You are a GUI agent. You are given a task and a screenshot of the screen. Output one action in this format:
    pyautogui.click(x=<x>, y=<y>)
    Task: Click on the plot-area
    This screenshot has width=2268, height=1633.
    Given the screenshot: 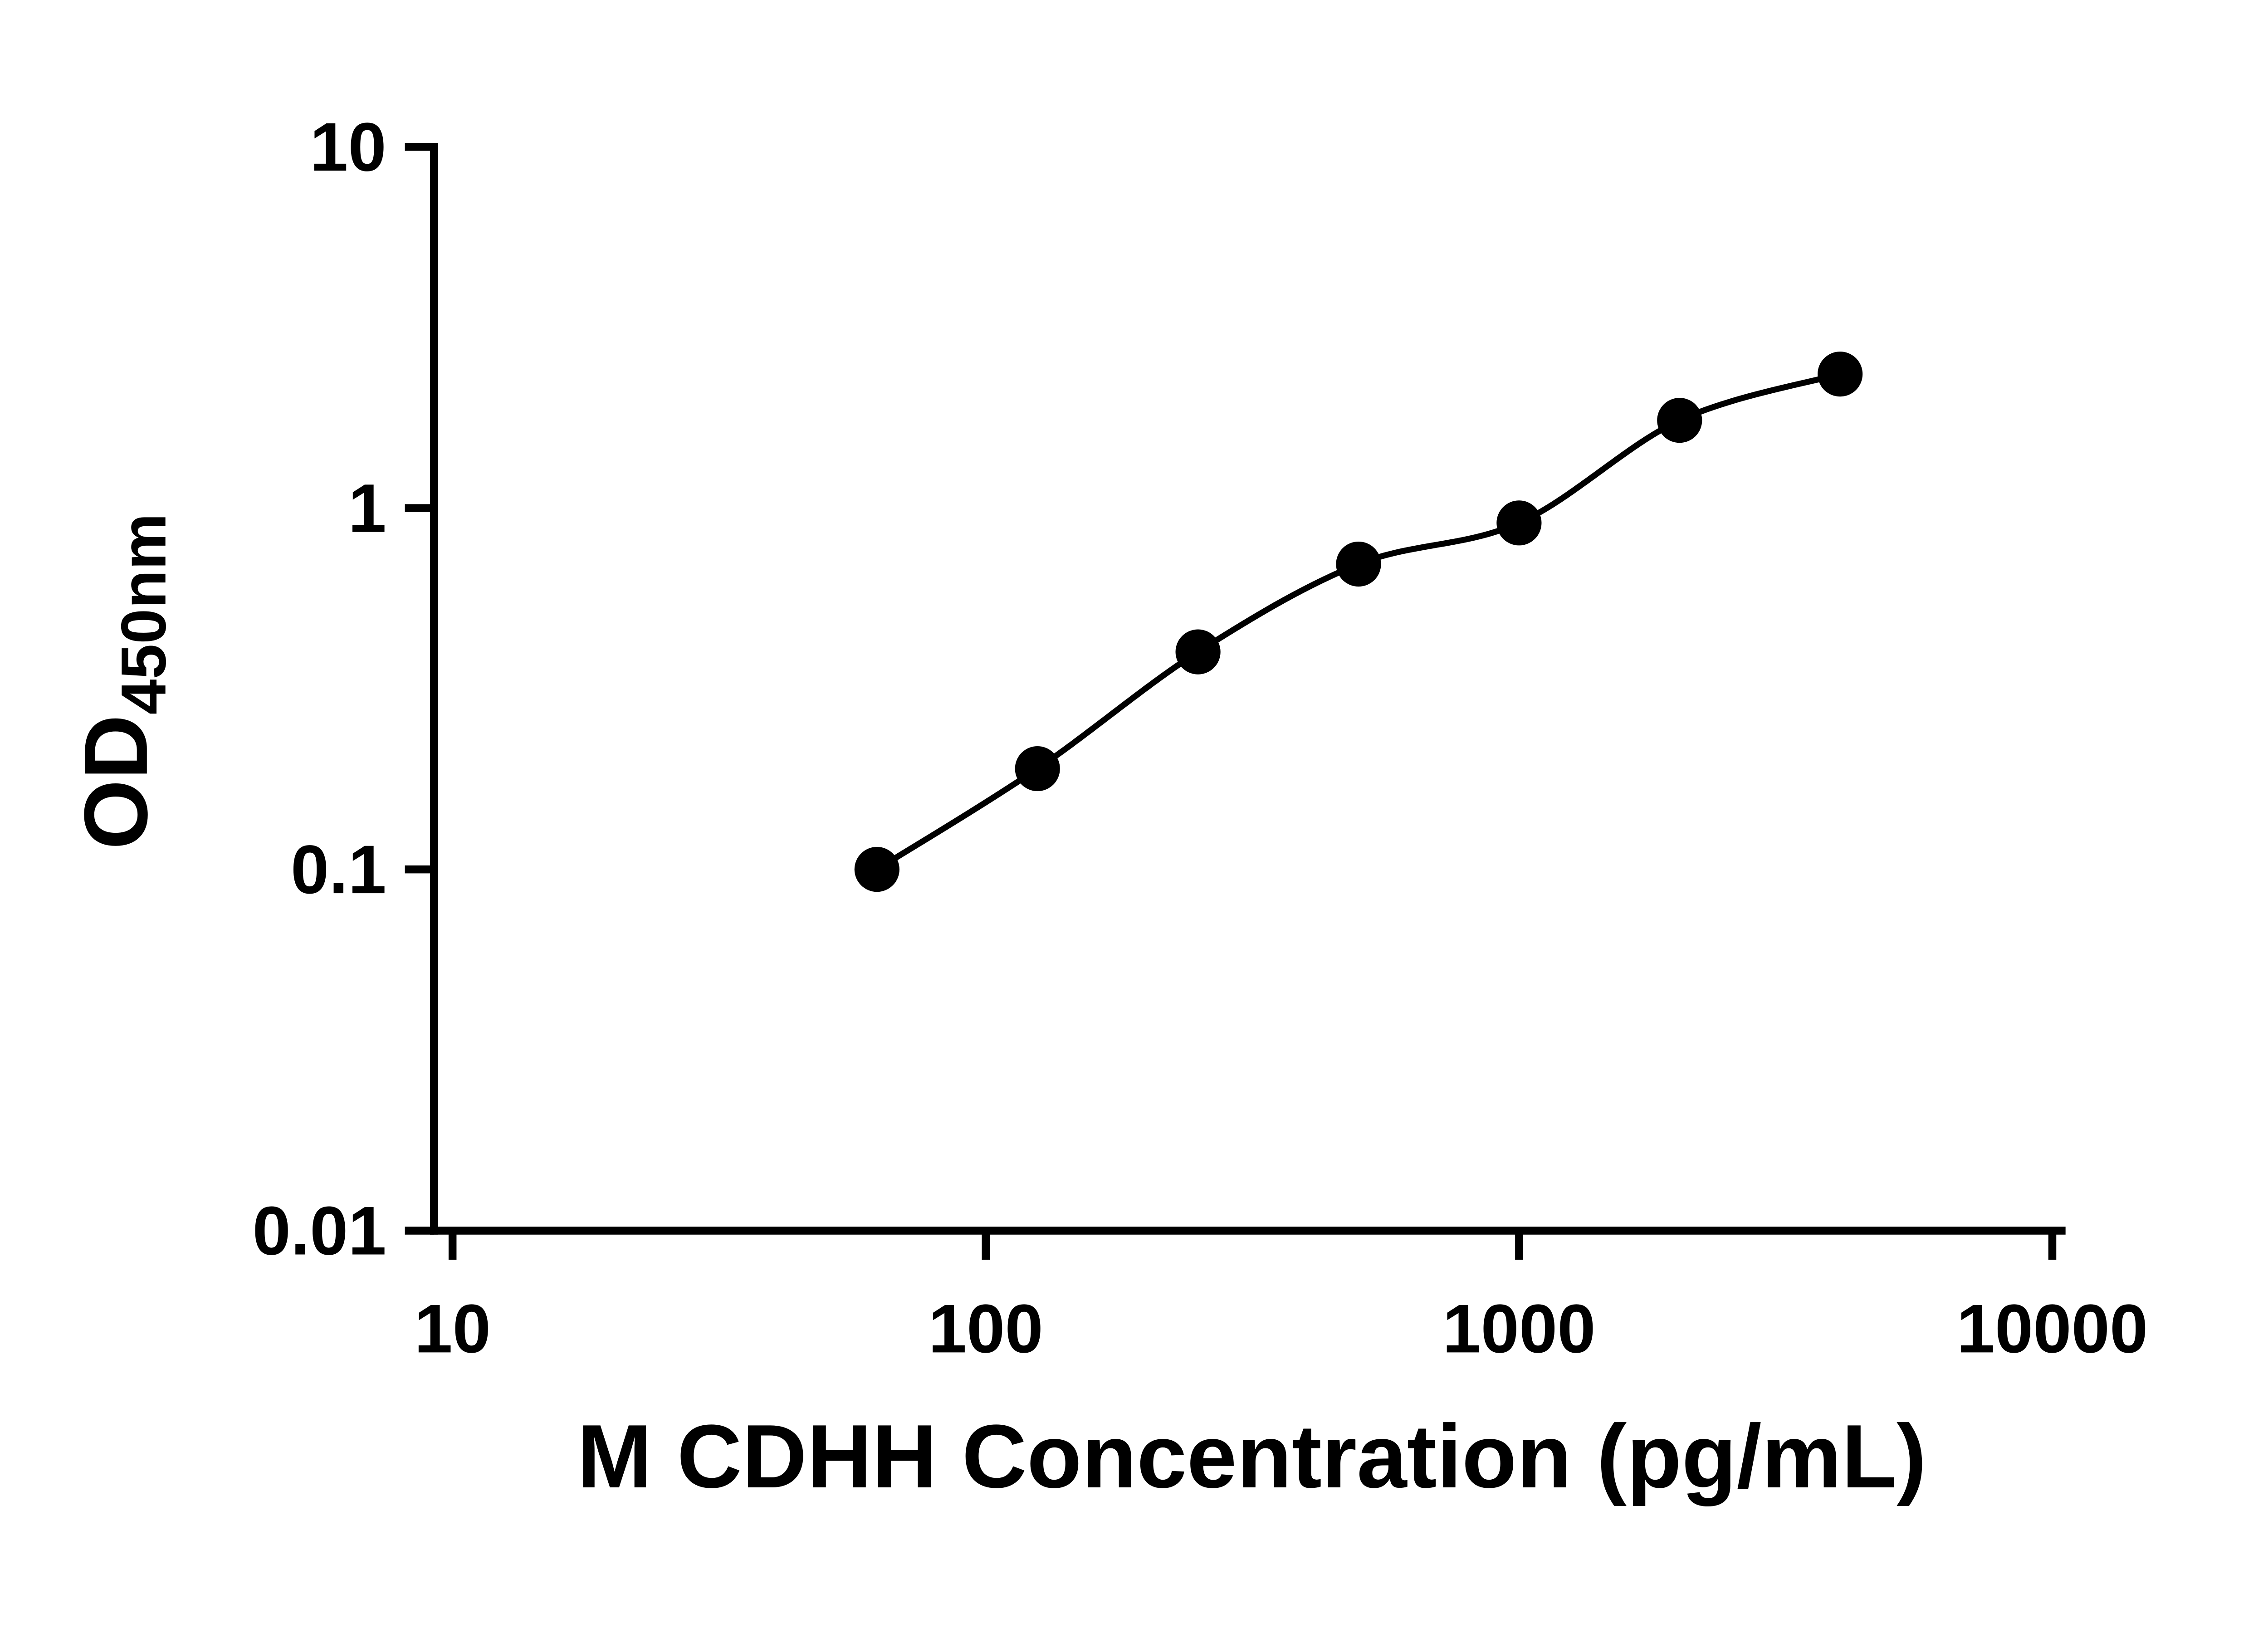 What is the action you would take?
    pyautogui.click(x=1359, y=622)
    